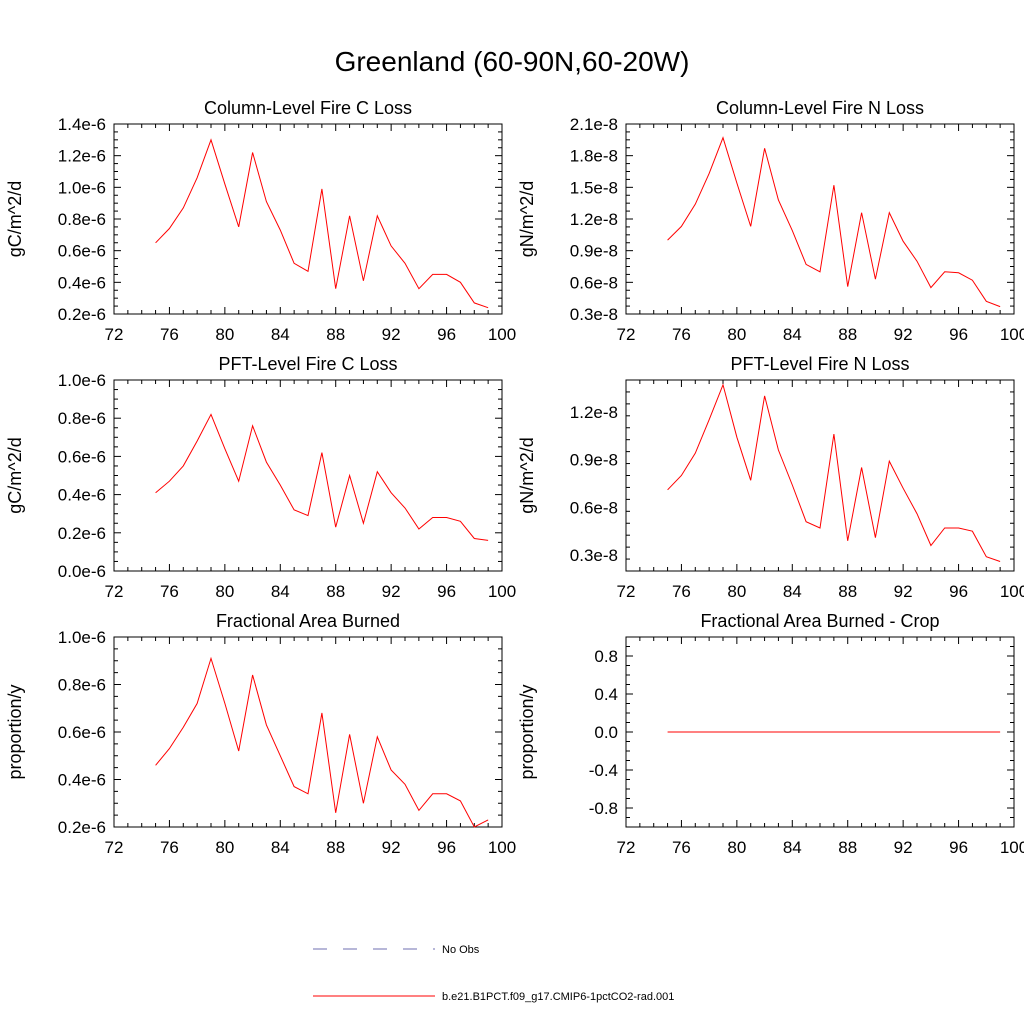 Image resolution: width=1024 pixels, height=1024 pixels. I want to click on panel-title: Column-Level Fire N Loss, so click(820, 108).